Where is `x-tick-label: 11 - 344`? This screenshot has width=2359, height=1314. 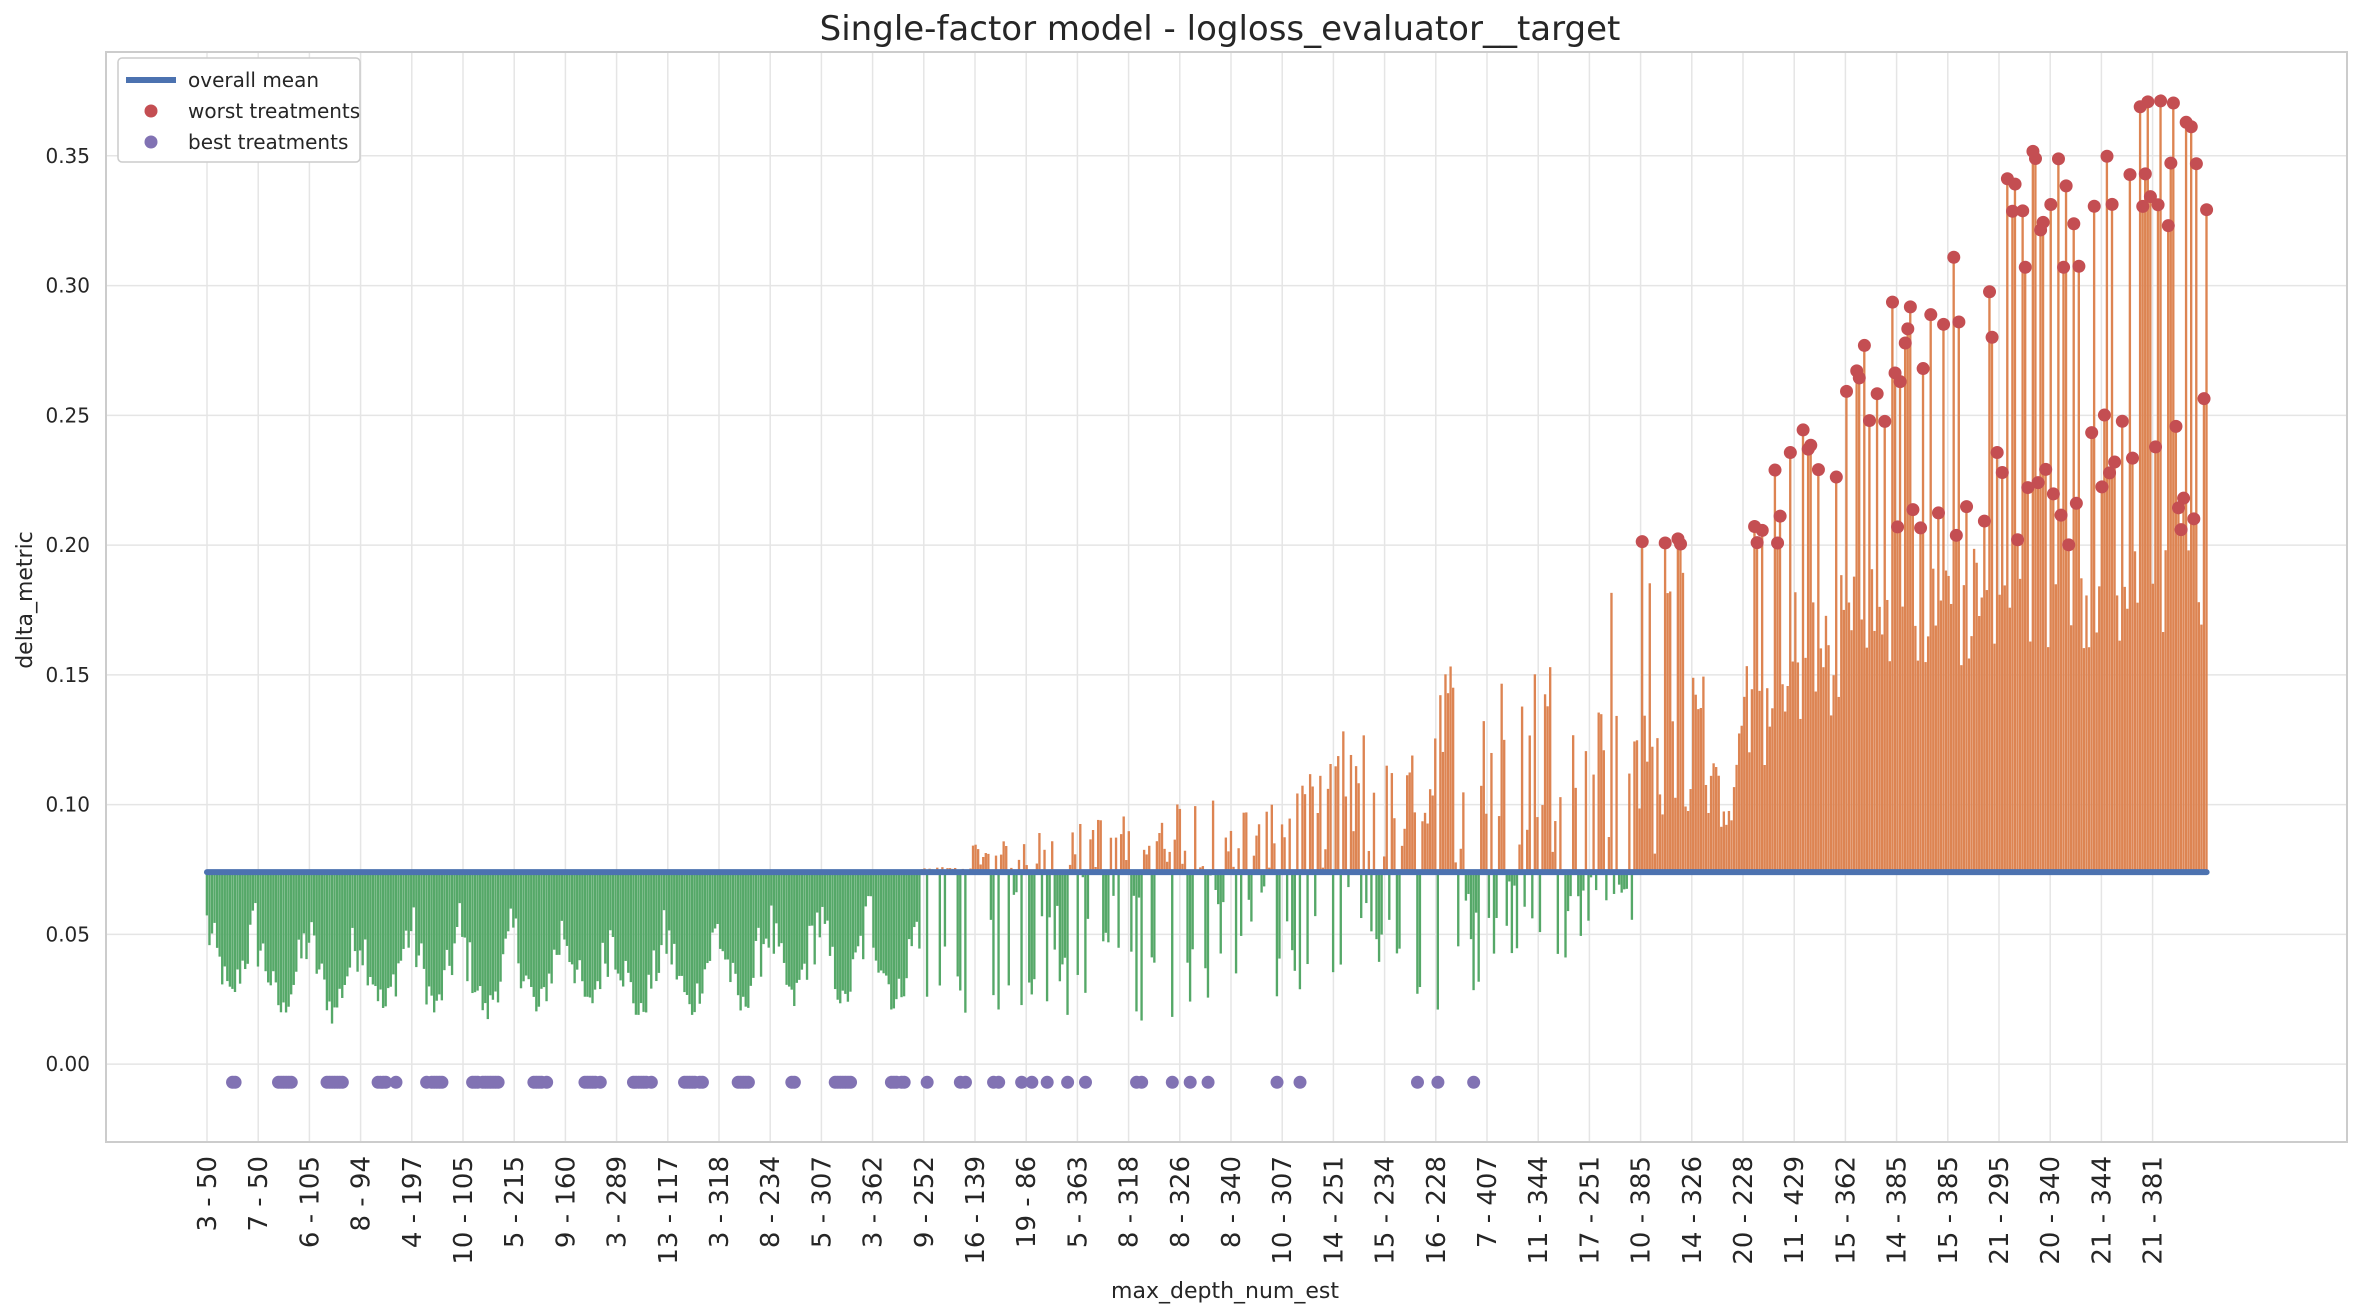
x-tick-label: 11 - 344 is located at coordinates (1539, 1210).